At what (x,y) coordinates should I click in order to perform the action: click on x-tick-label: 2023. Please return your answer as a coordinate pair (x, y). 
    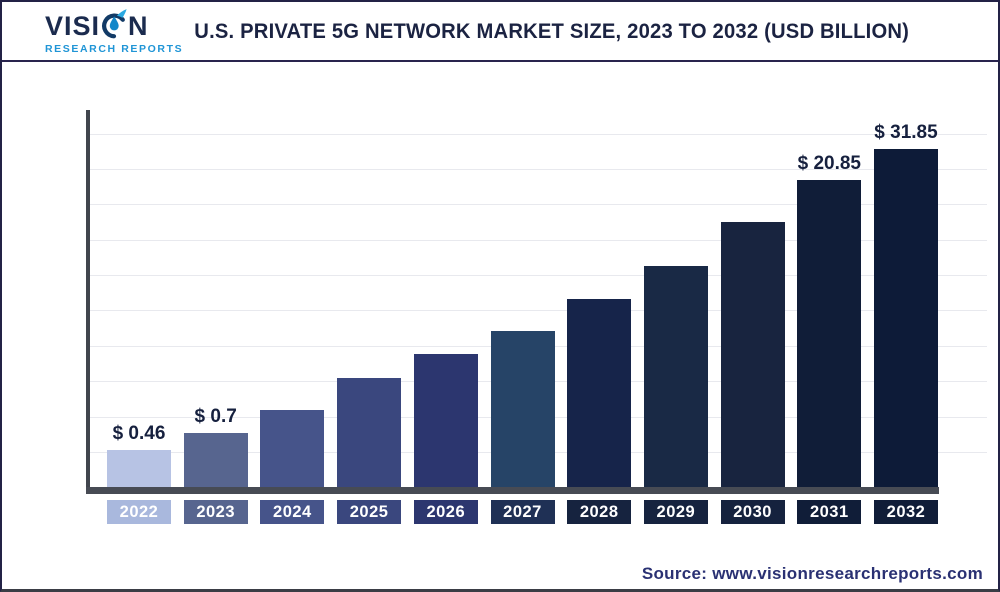
    Looking at the image, I should click on (216, 511).